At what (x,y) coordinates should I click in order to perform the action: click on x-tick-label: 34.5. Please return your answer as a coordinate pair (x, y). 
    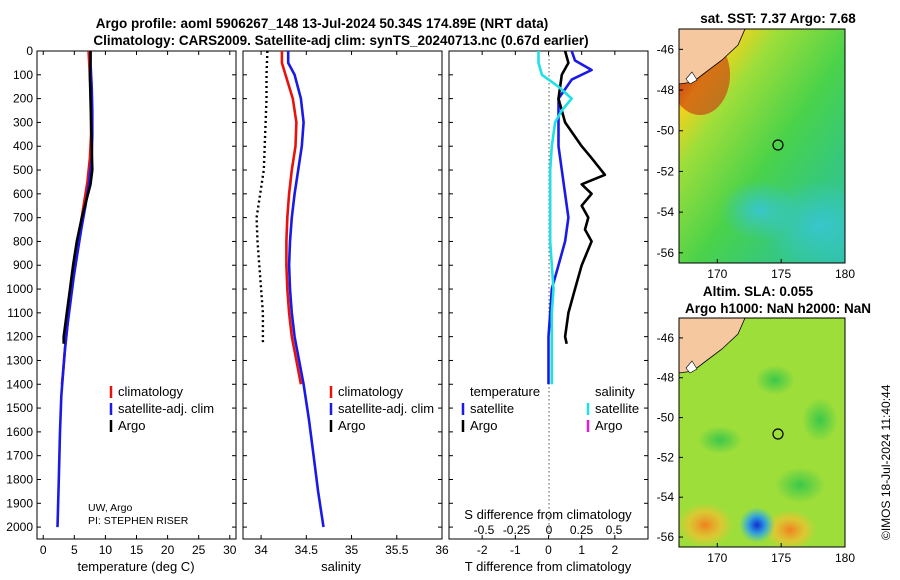
    Looking at the image, I should click on (307, 550).